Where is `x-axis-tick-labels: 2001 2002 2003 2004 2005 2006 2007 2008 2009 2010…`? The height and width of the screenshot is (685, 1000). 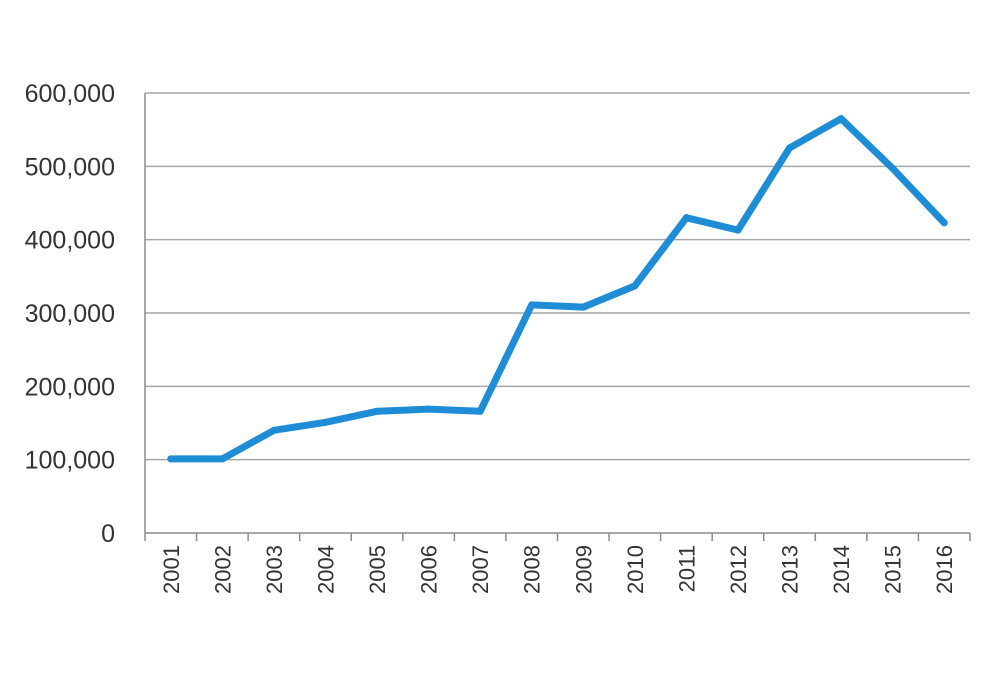 x-axis-tick-labels: 2001 2002 2003 2004 2005 2006 2007 2008 2009 2010… is located at coordinates (558, 569).